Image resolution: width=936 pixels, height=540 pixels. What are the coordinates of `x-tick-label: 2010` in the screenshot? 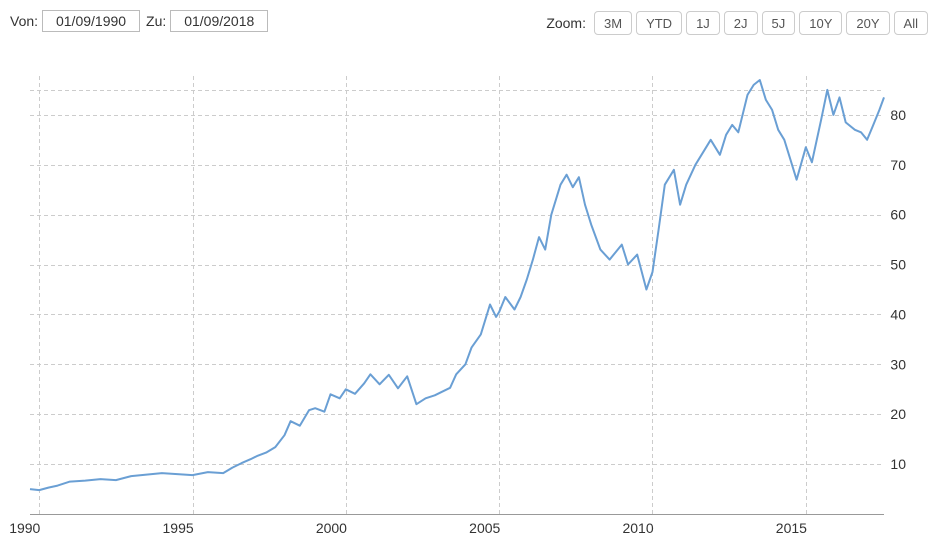 It's located at (637, 528).